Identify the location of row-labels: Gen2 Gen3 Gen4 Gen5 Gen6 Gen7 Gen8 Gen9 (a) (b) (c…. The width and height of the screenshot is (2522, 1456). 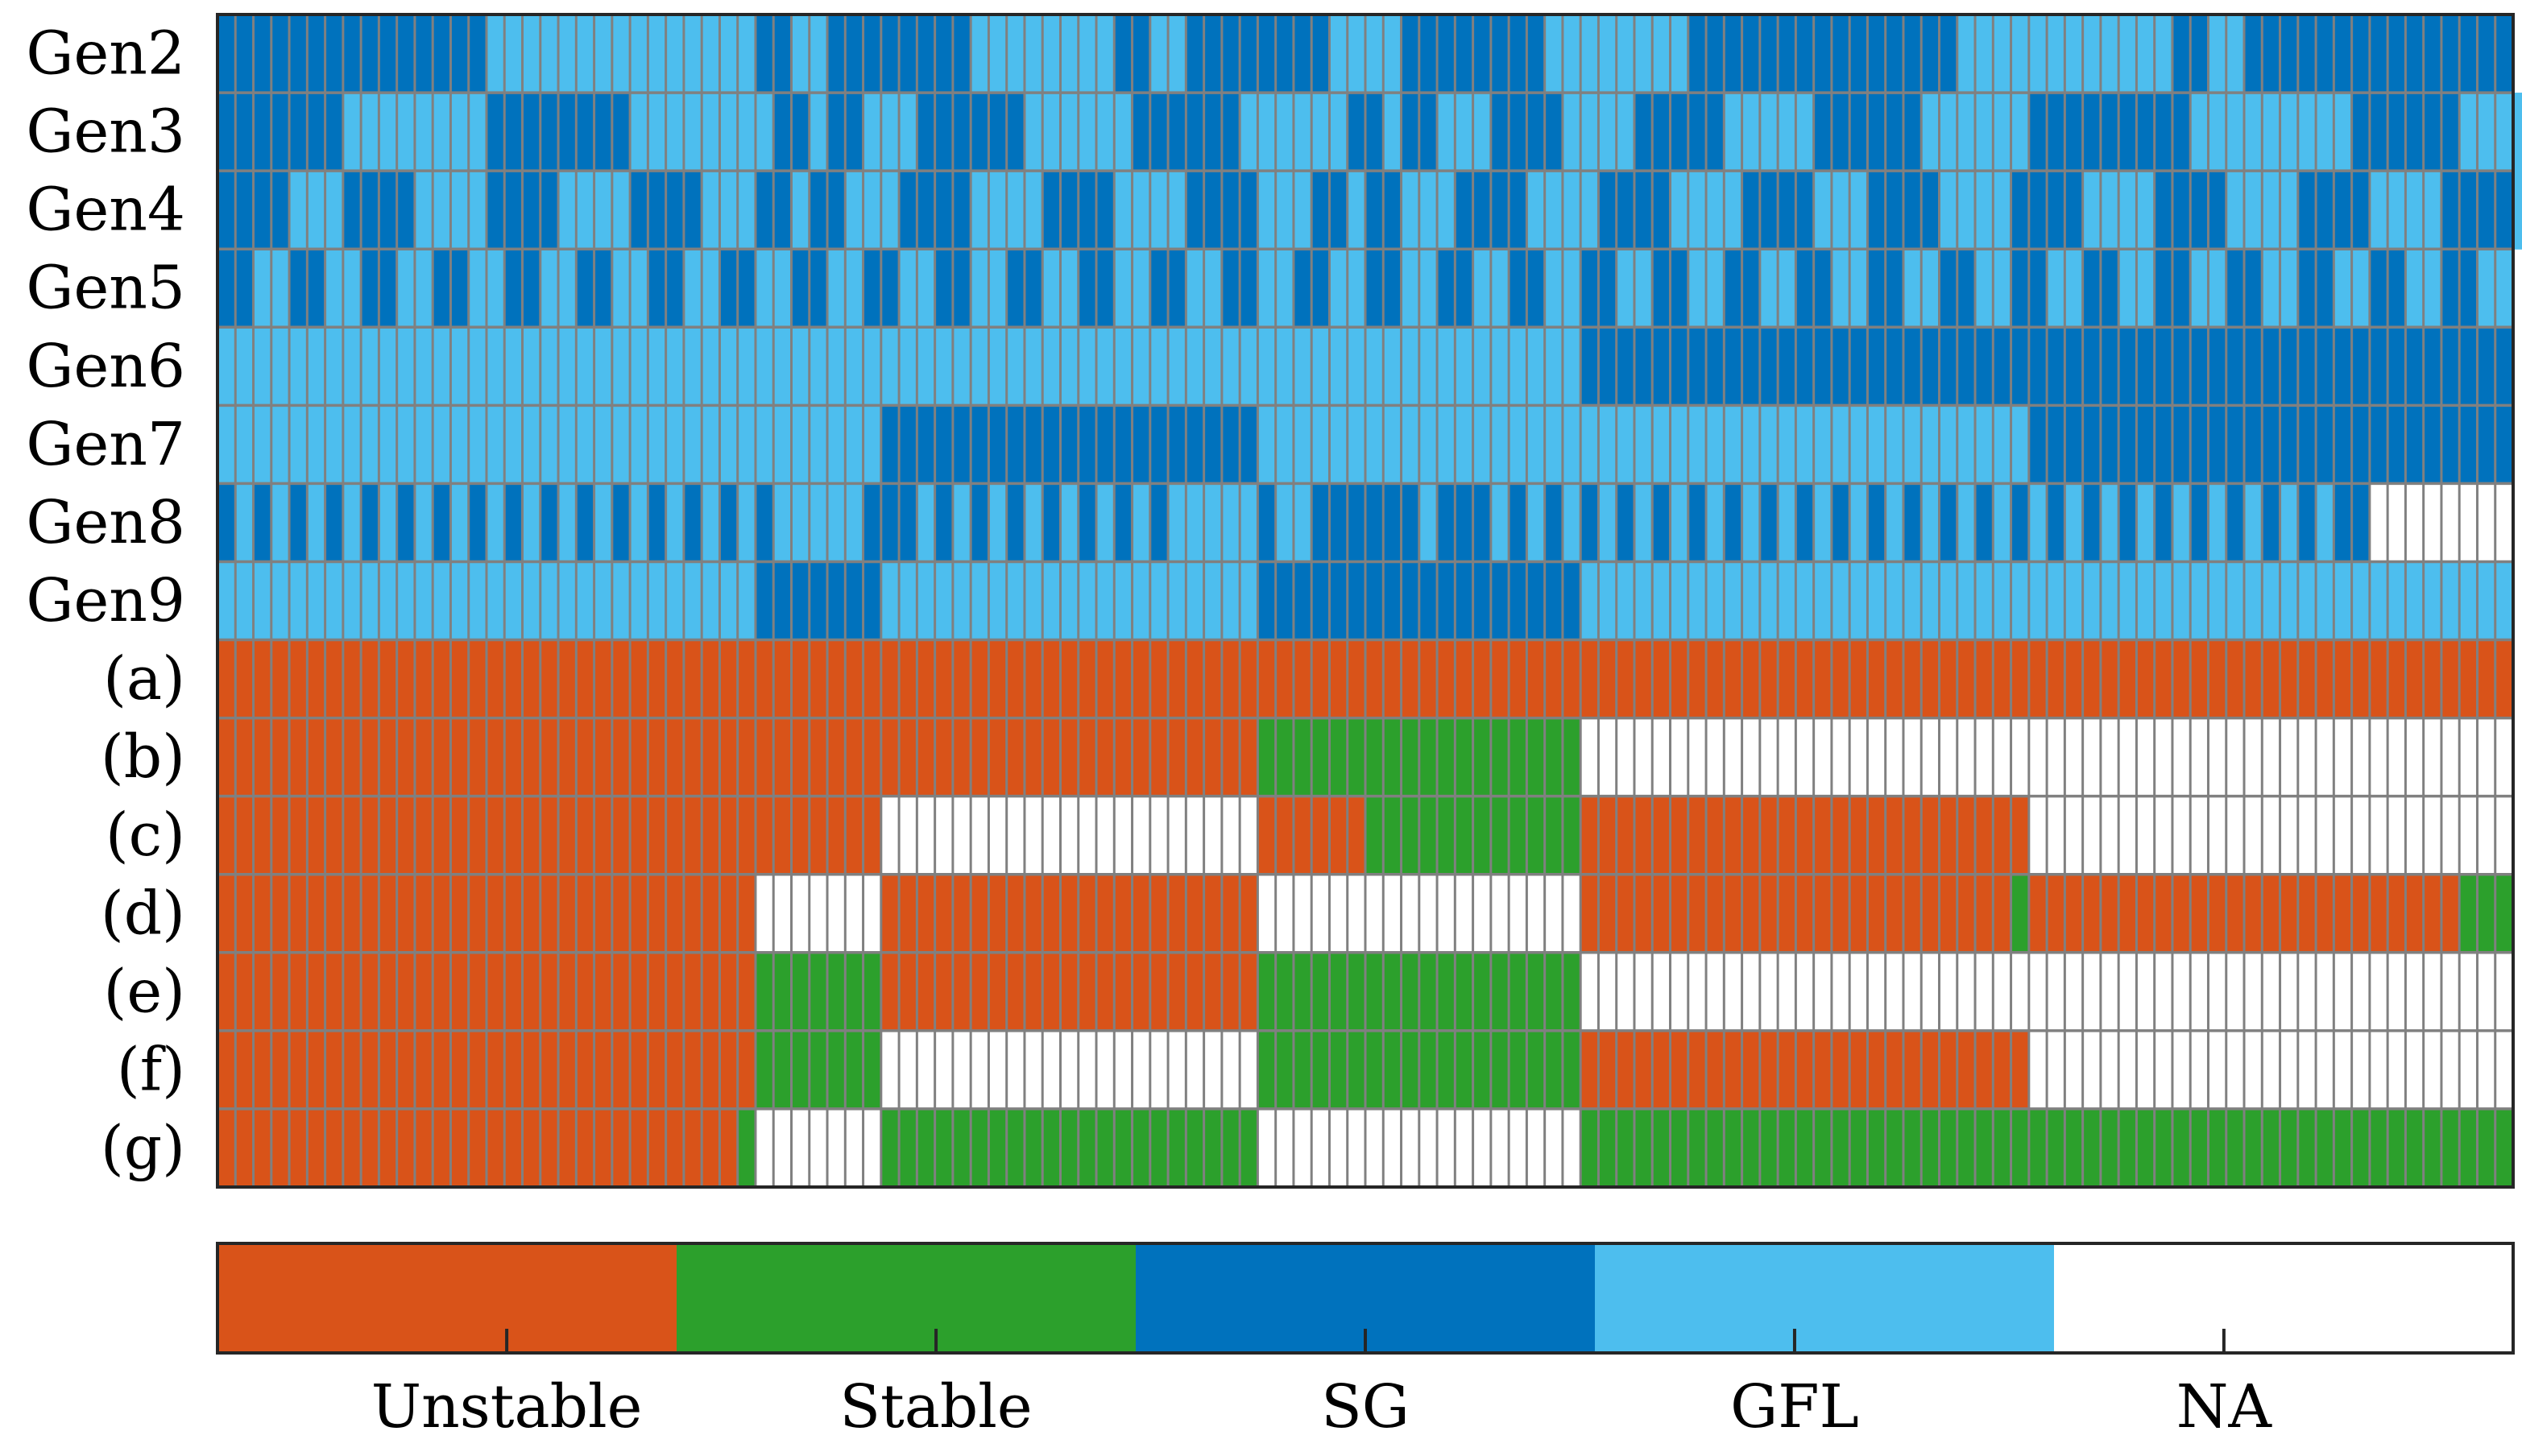
(105, 601).